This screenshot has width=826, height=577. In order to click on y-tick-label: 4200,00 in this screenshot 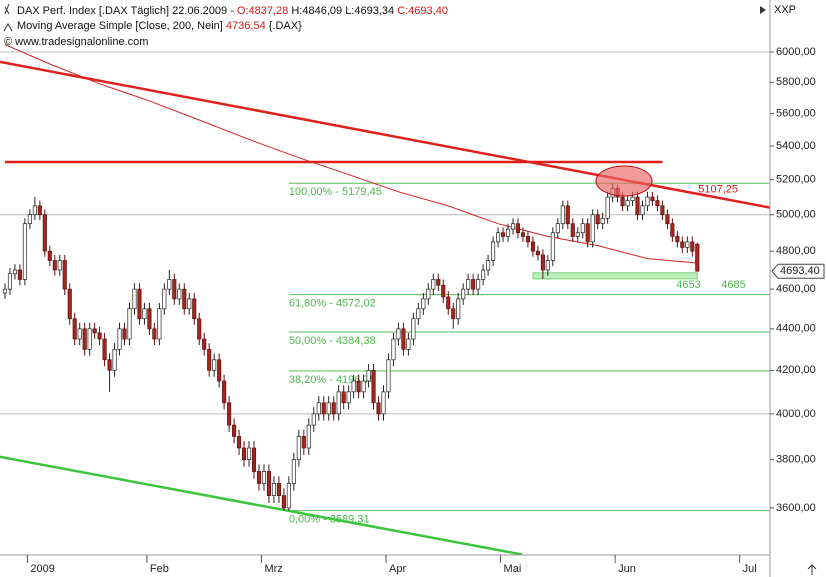, I will do `click(796, 370)`.